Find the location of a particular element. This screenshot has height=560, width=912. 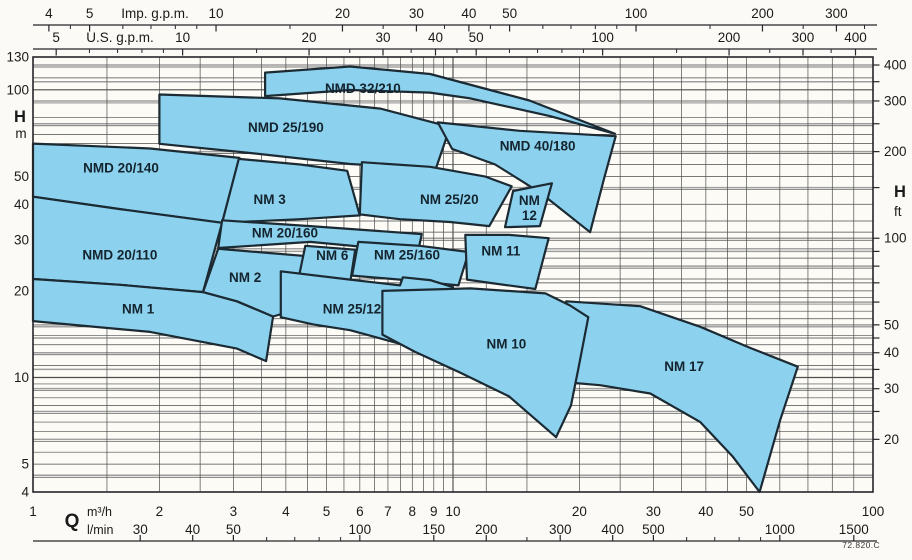

lmin-unit-label: l/min is located at coordinates (100, 530).